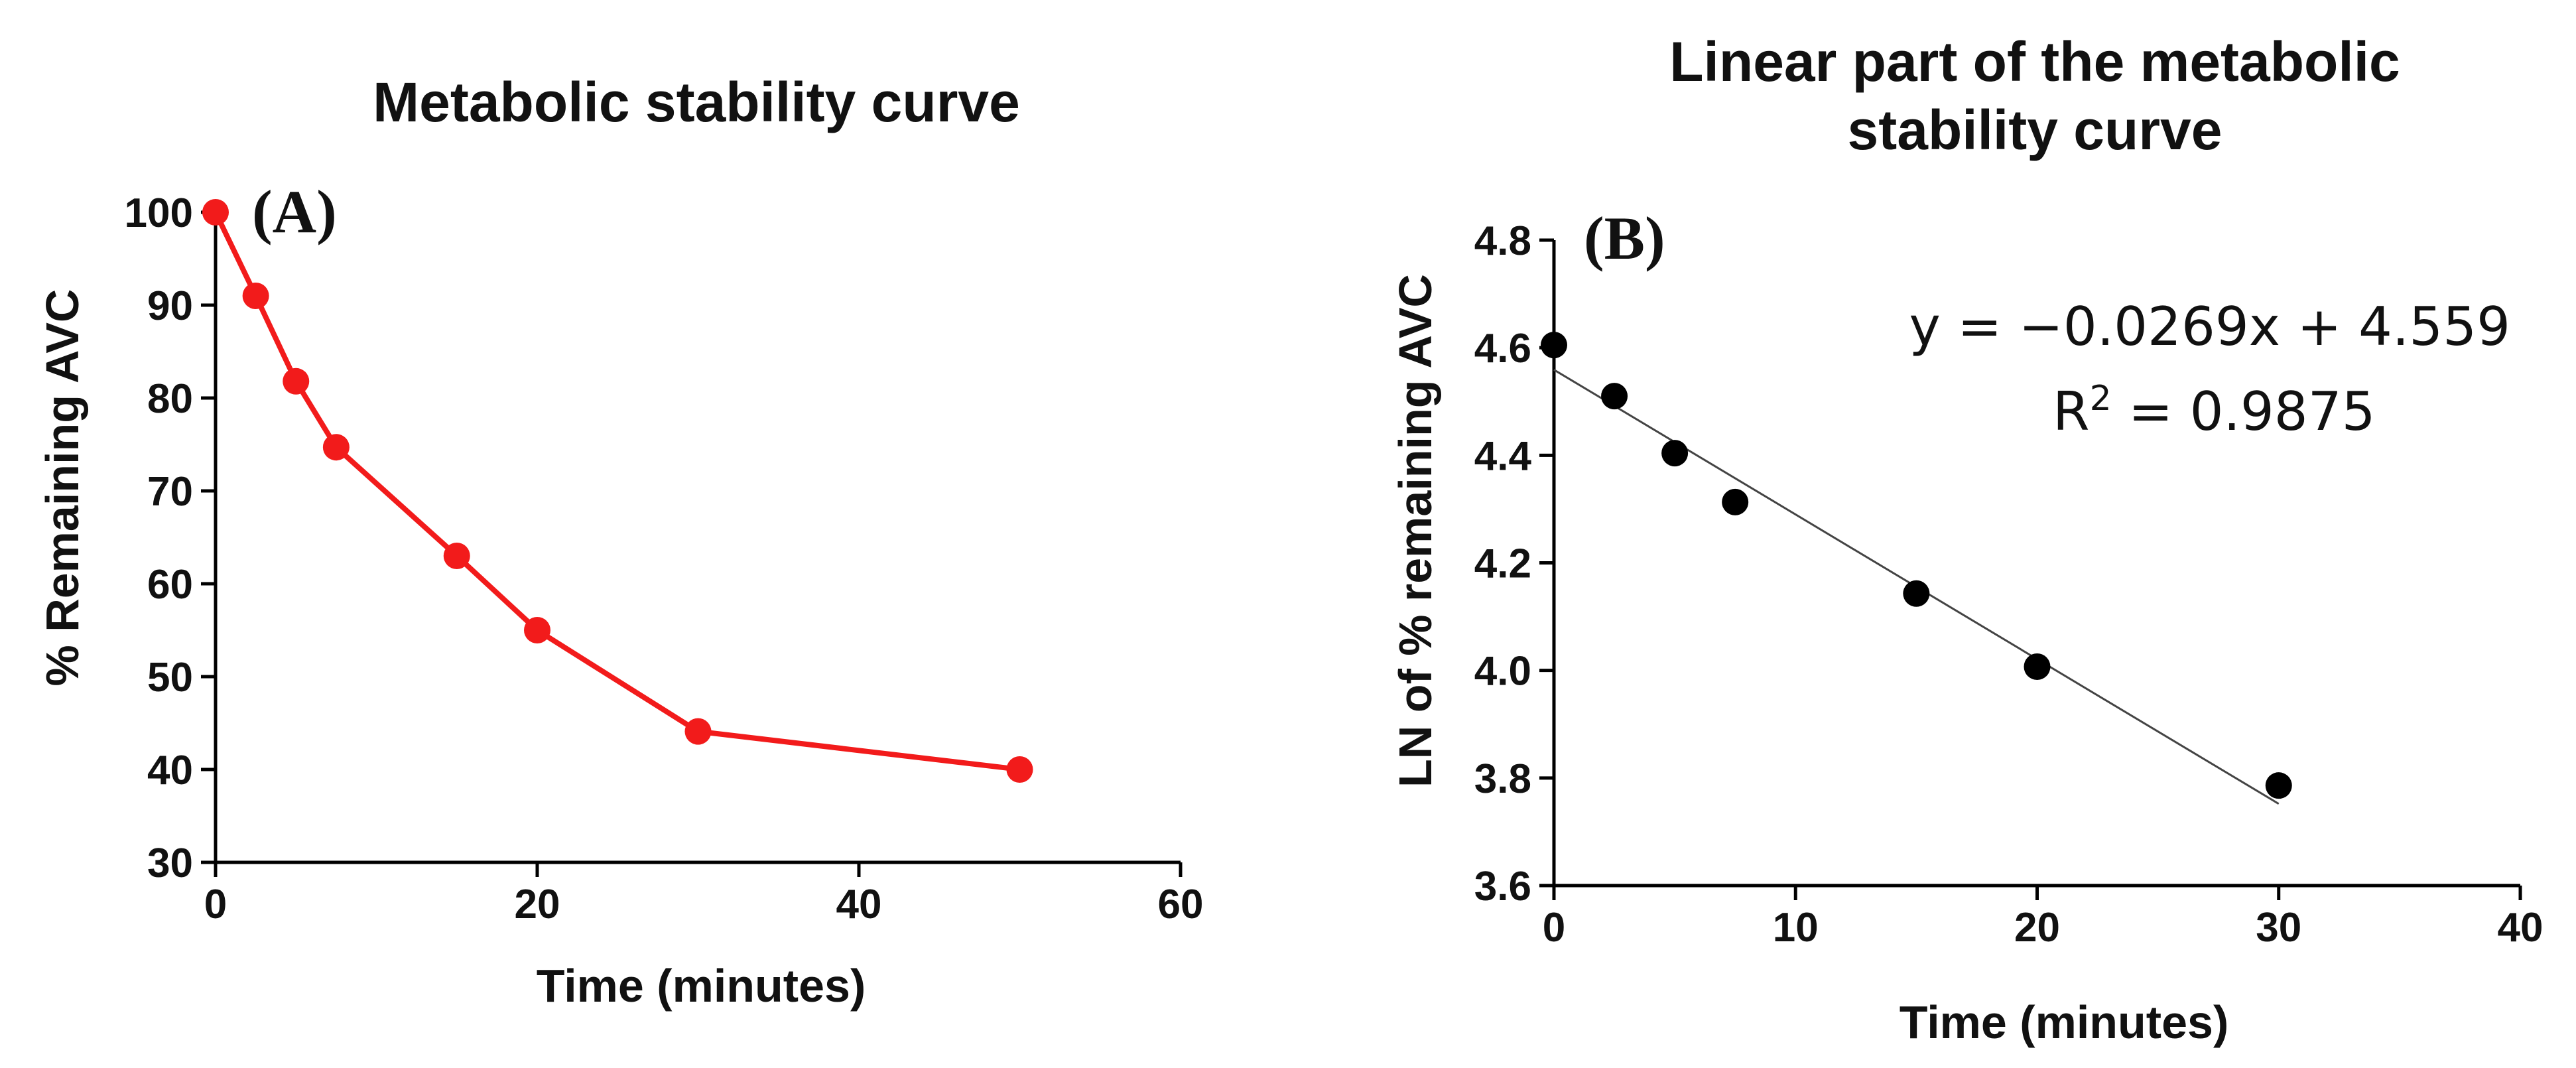  I want to click on chart-a-x-tick-label: 20, so click(538, 904).